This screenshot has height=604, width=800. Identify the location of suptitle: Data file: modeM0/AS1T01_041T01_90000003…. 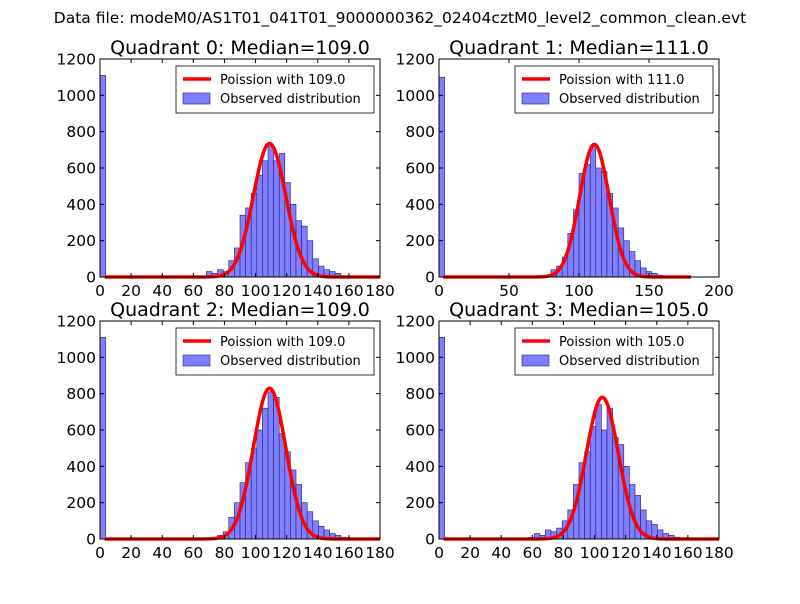
(400, 18).